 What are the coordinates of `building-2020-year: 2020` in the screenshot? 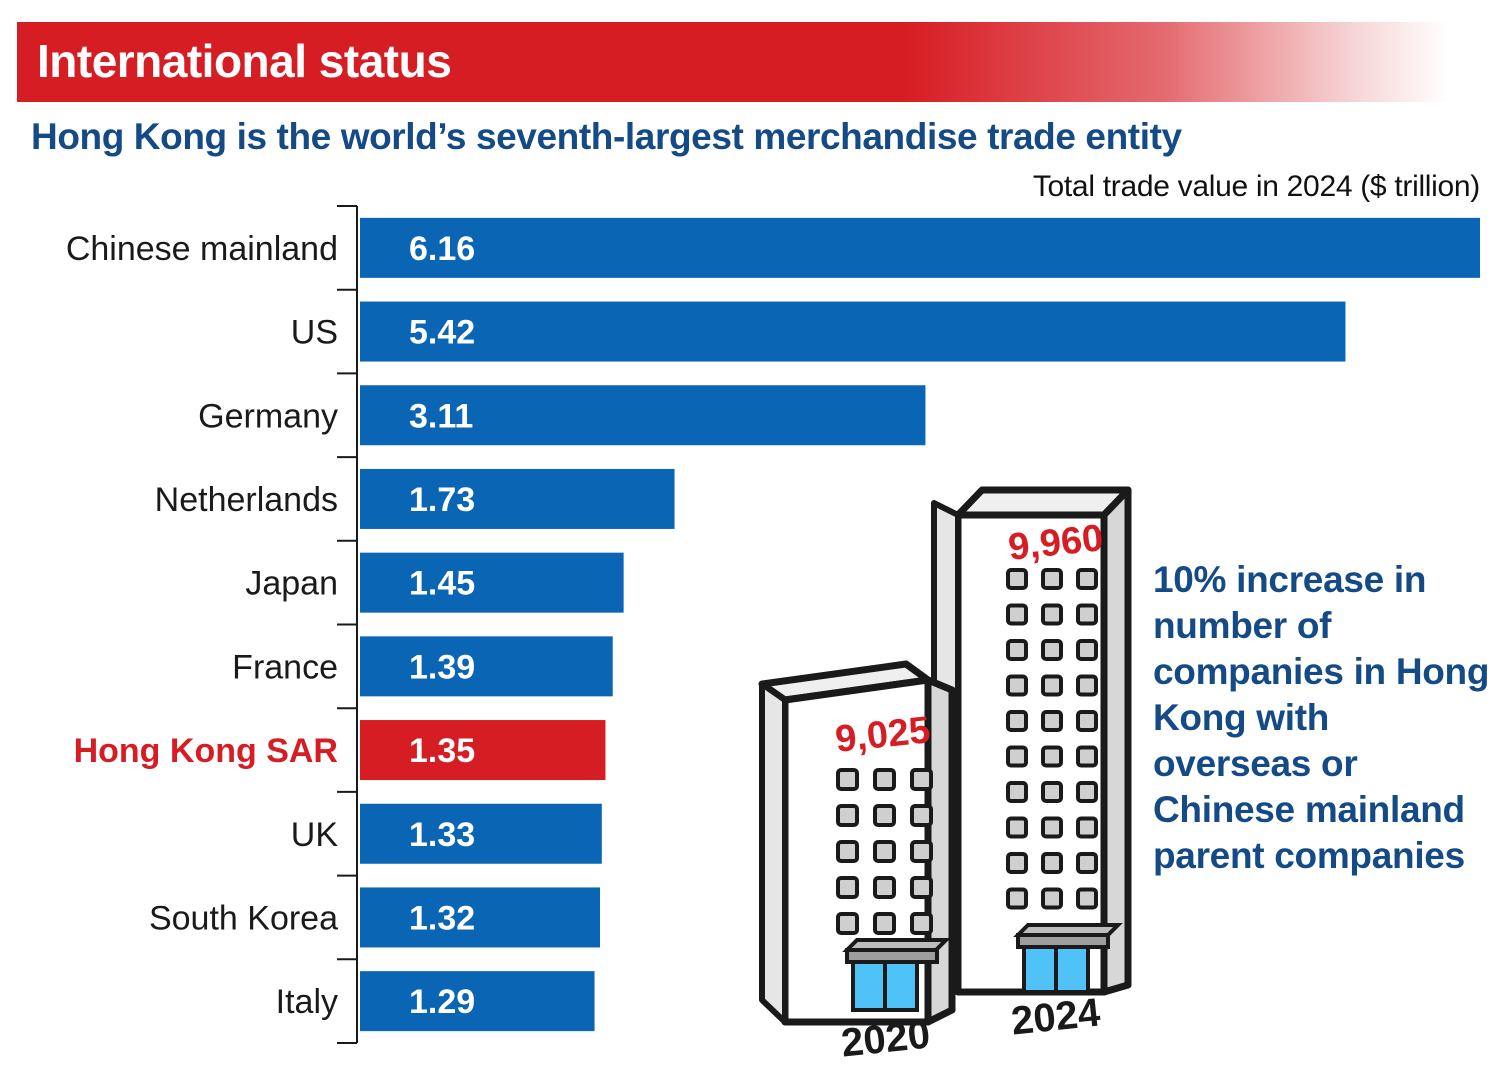 It's located at (885, 1039).